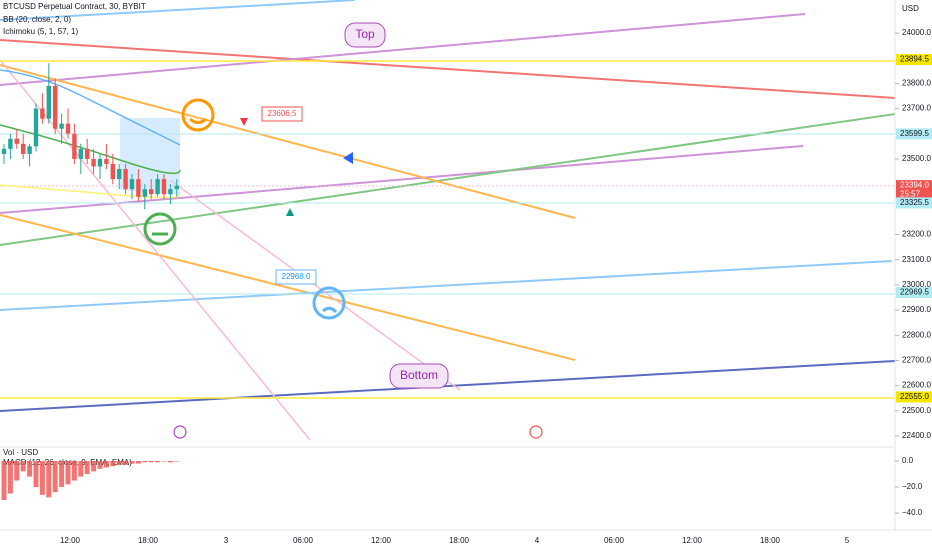 The height and width of the screenshot is (555, 932). I want to click on symbol: BTCUSD Perpetual Contract, 30, BYBIT, so click(74, 6).